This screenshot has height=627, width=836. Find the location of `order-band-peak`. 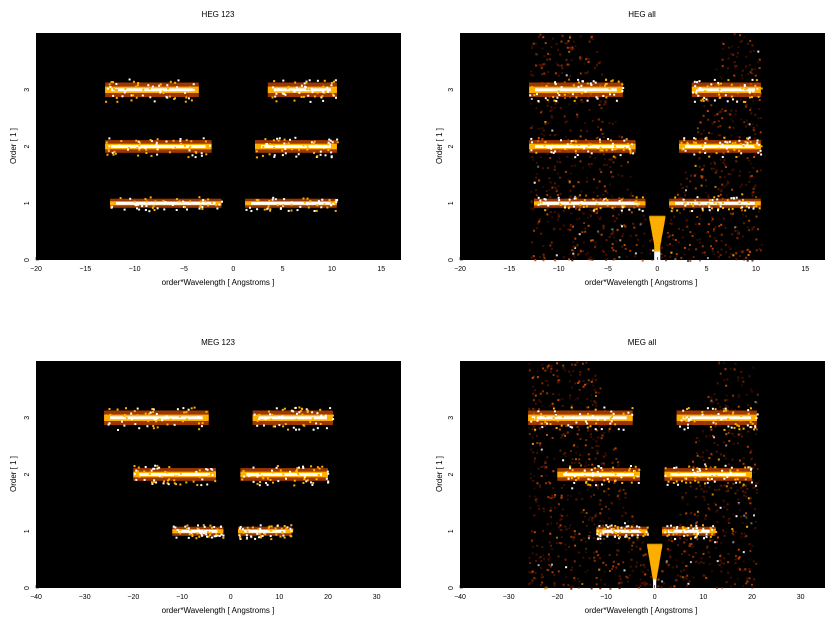

order-band-peak is located at coordinates (708, 474).